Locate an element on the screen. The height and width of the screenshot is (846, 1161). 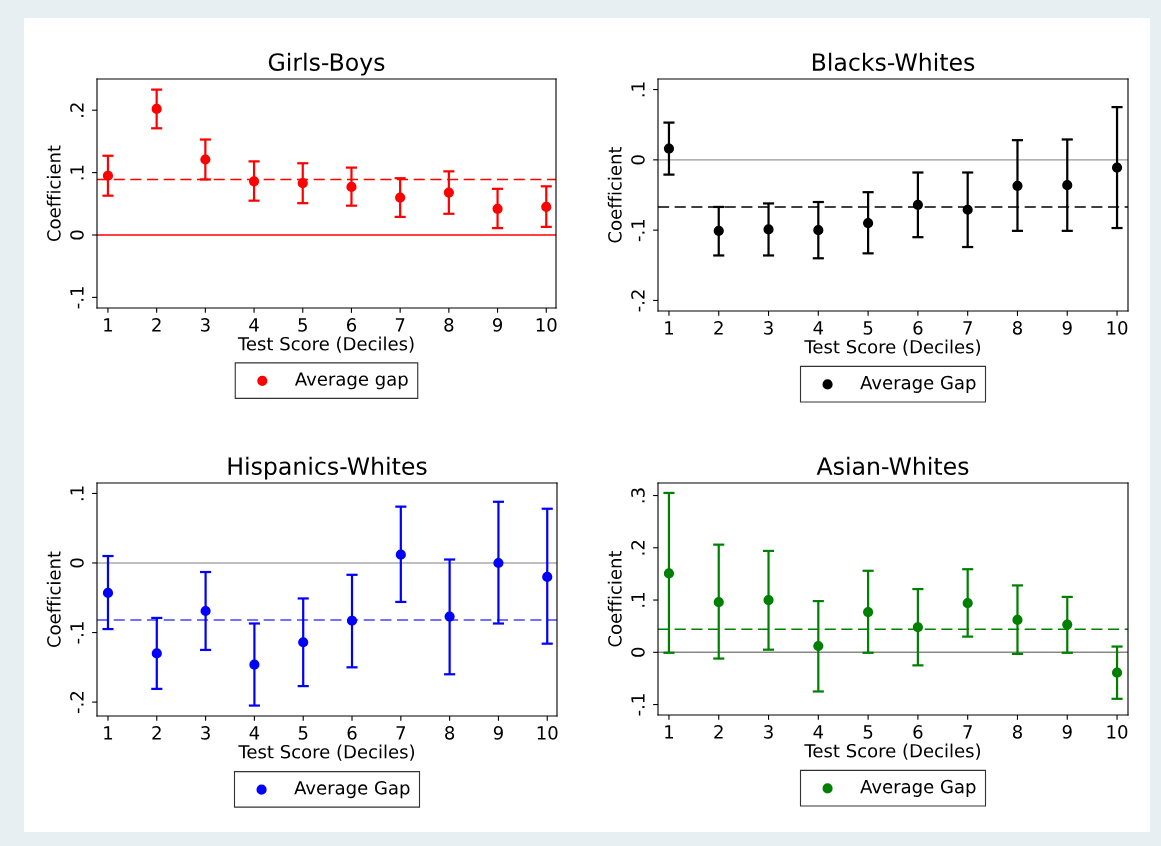
chart-title: Hispanics-Whites is located at coordinates (327, 468).